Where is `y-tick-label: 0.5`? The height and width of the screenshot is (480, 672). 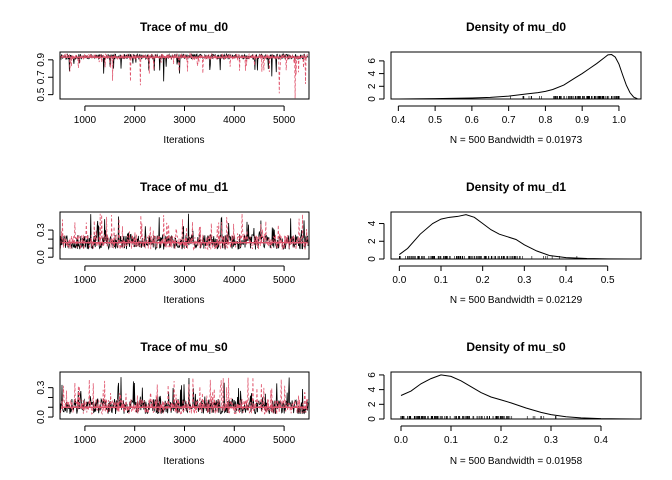
y-tick-label: 0.5 is located at coordinates (41, 94).